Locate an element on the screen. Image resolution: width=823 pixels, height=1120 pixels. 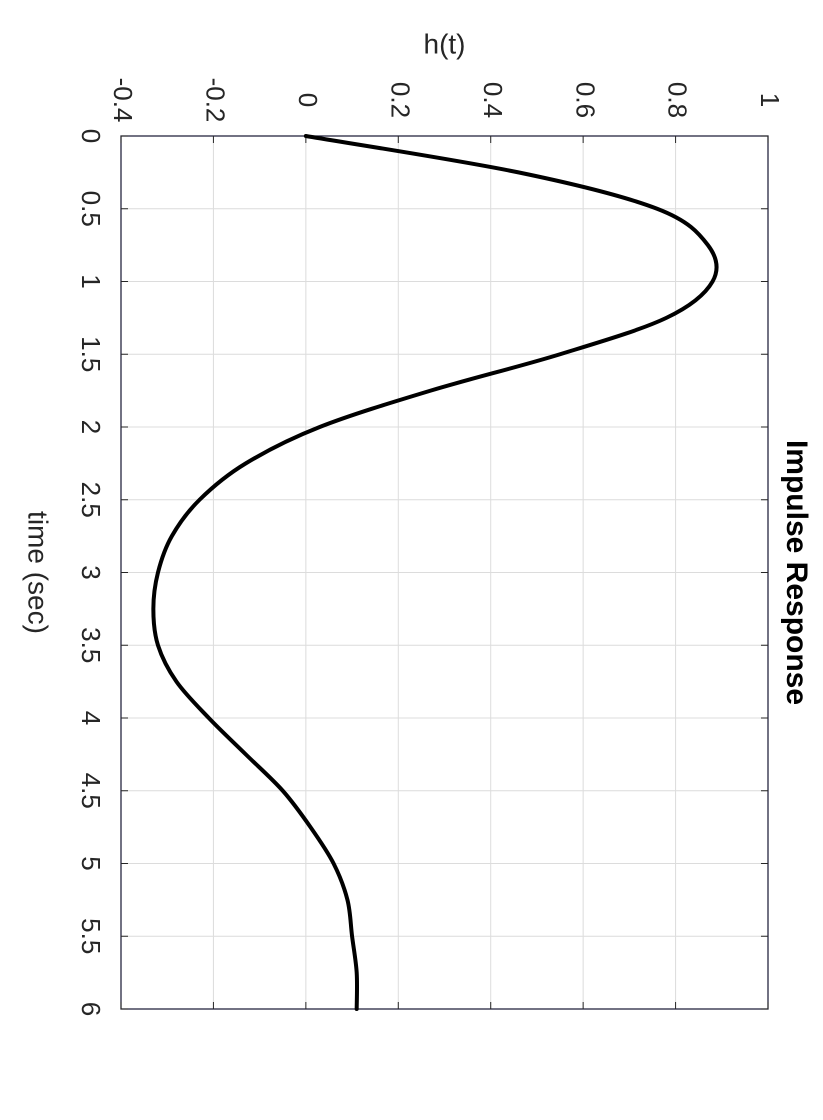
h-tick-label: -0.2 is located at coordinates (216, 100).